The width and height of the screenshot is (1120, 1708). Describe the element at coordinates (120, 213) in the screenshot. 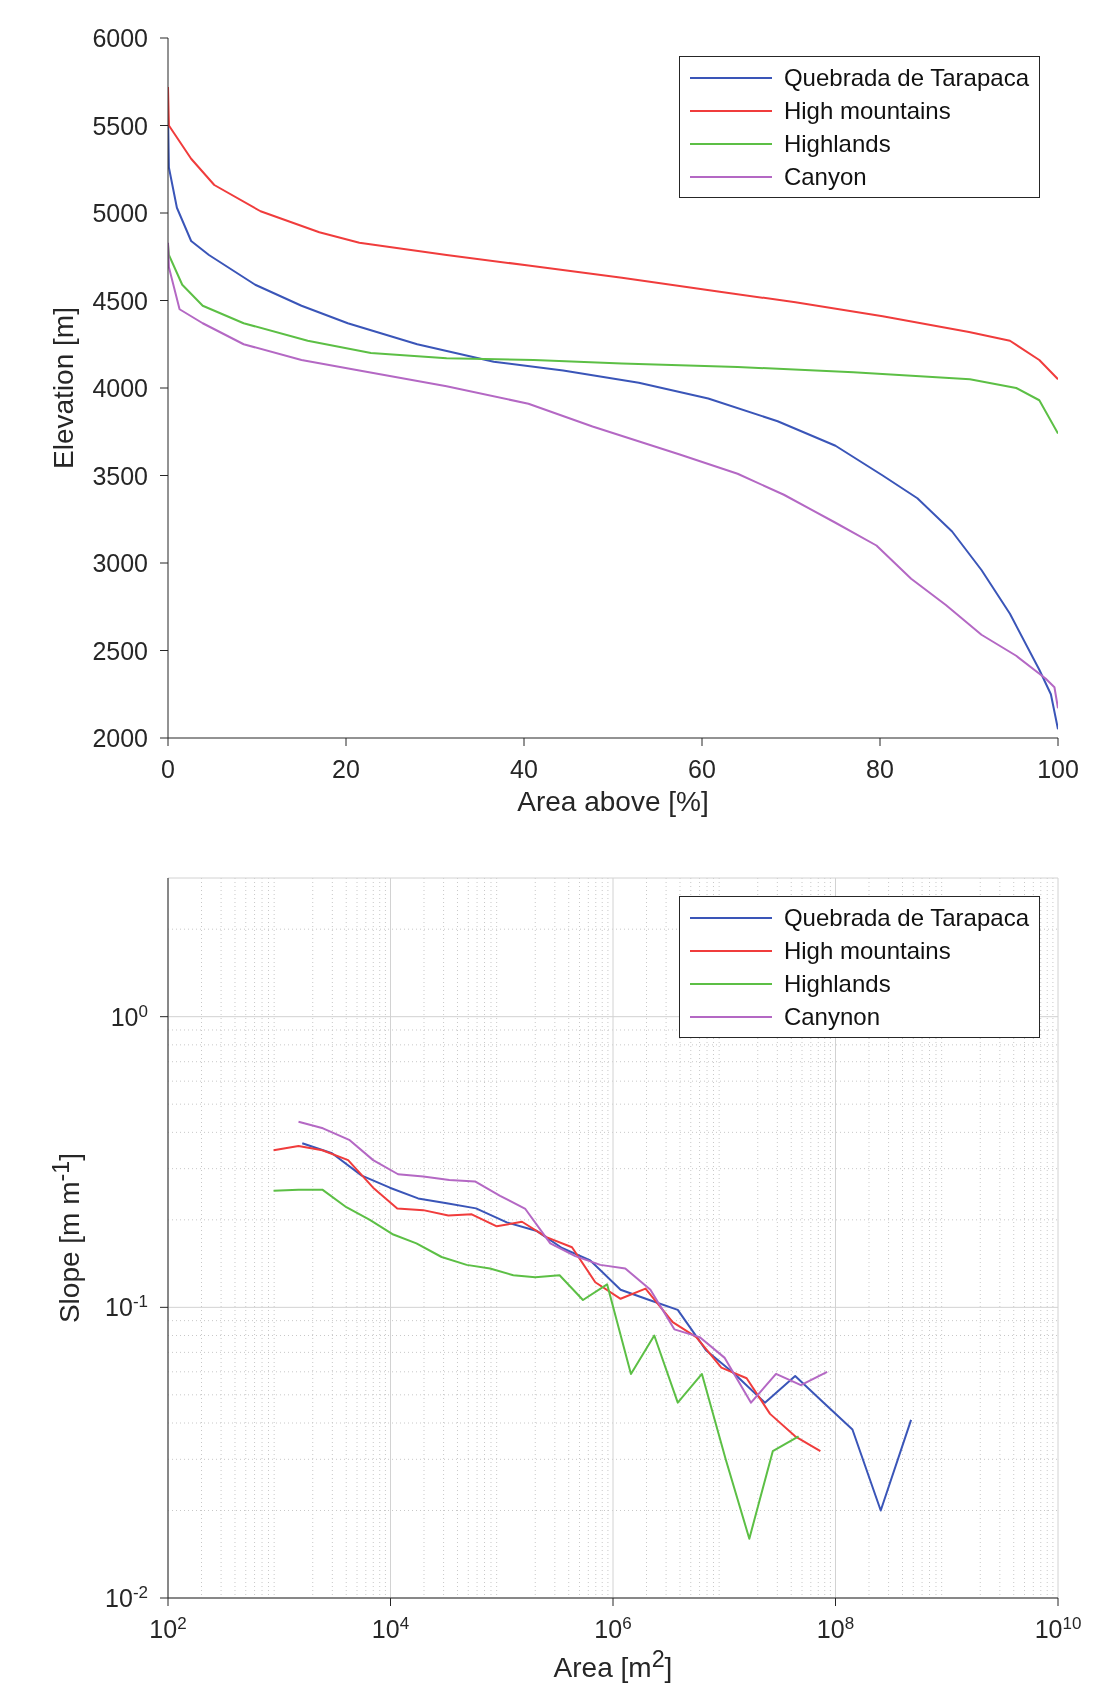

I see `y-tick-label: 5000` at that location.